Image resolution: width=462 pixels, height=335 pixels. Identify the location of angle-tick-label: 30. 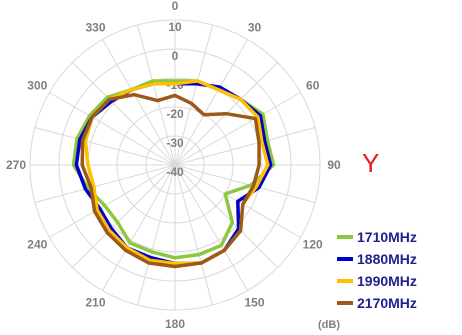
(255, 27).